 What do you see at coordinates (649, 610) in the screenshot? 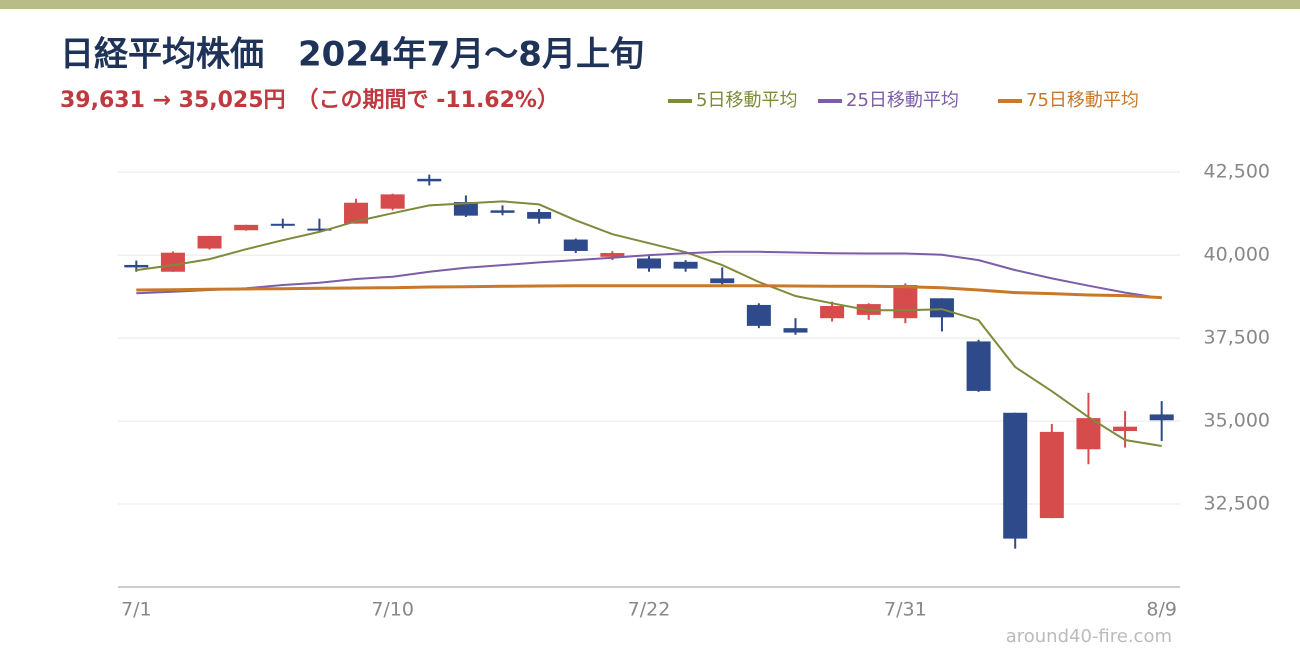
I see `x-tick-label: 7/22` at bounding box center [649, 610].